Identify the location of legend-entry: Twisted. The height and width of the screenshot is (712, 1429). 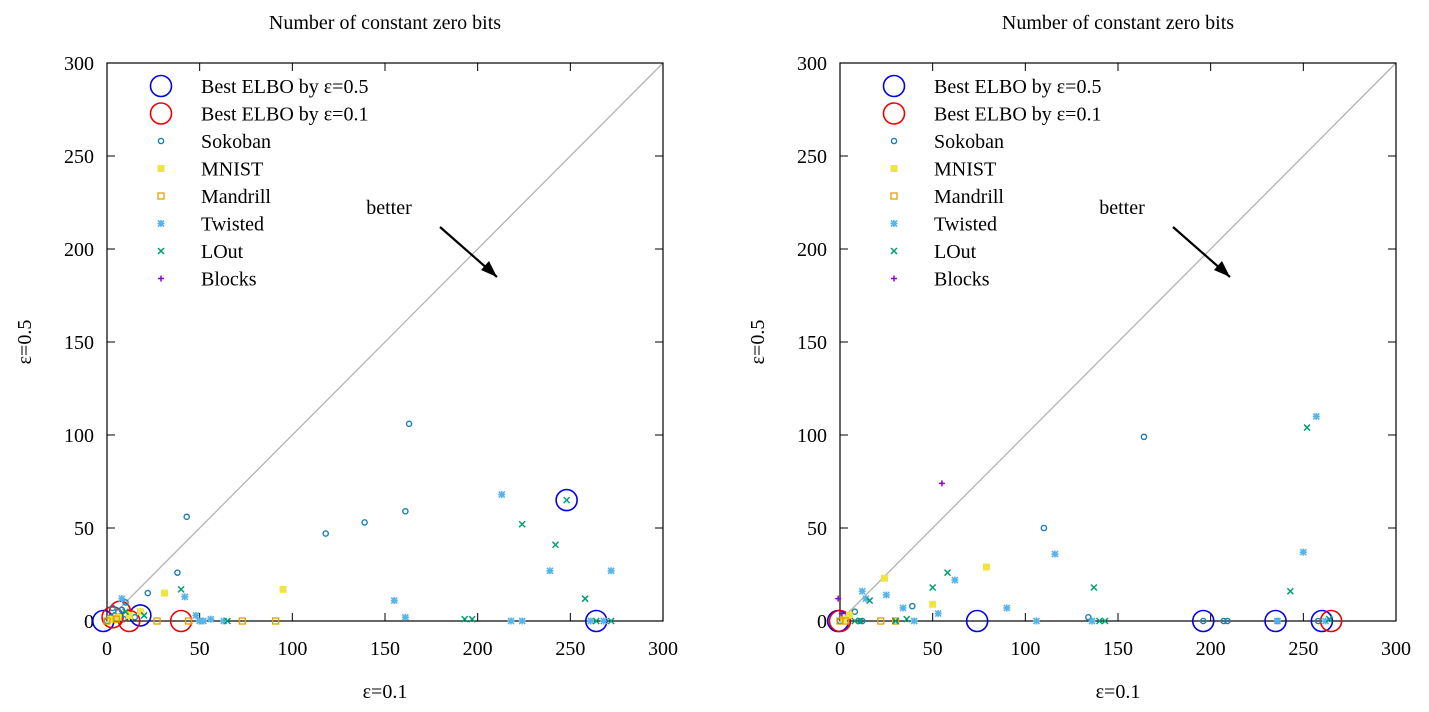
(965, 225).